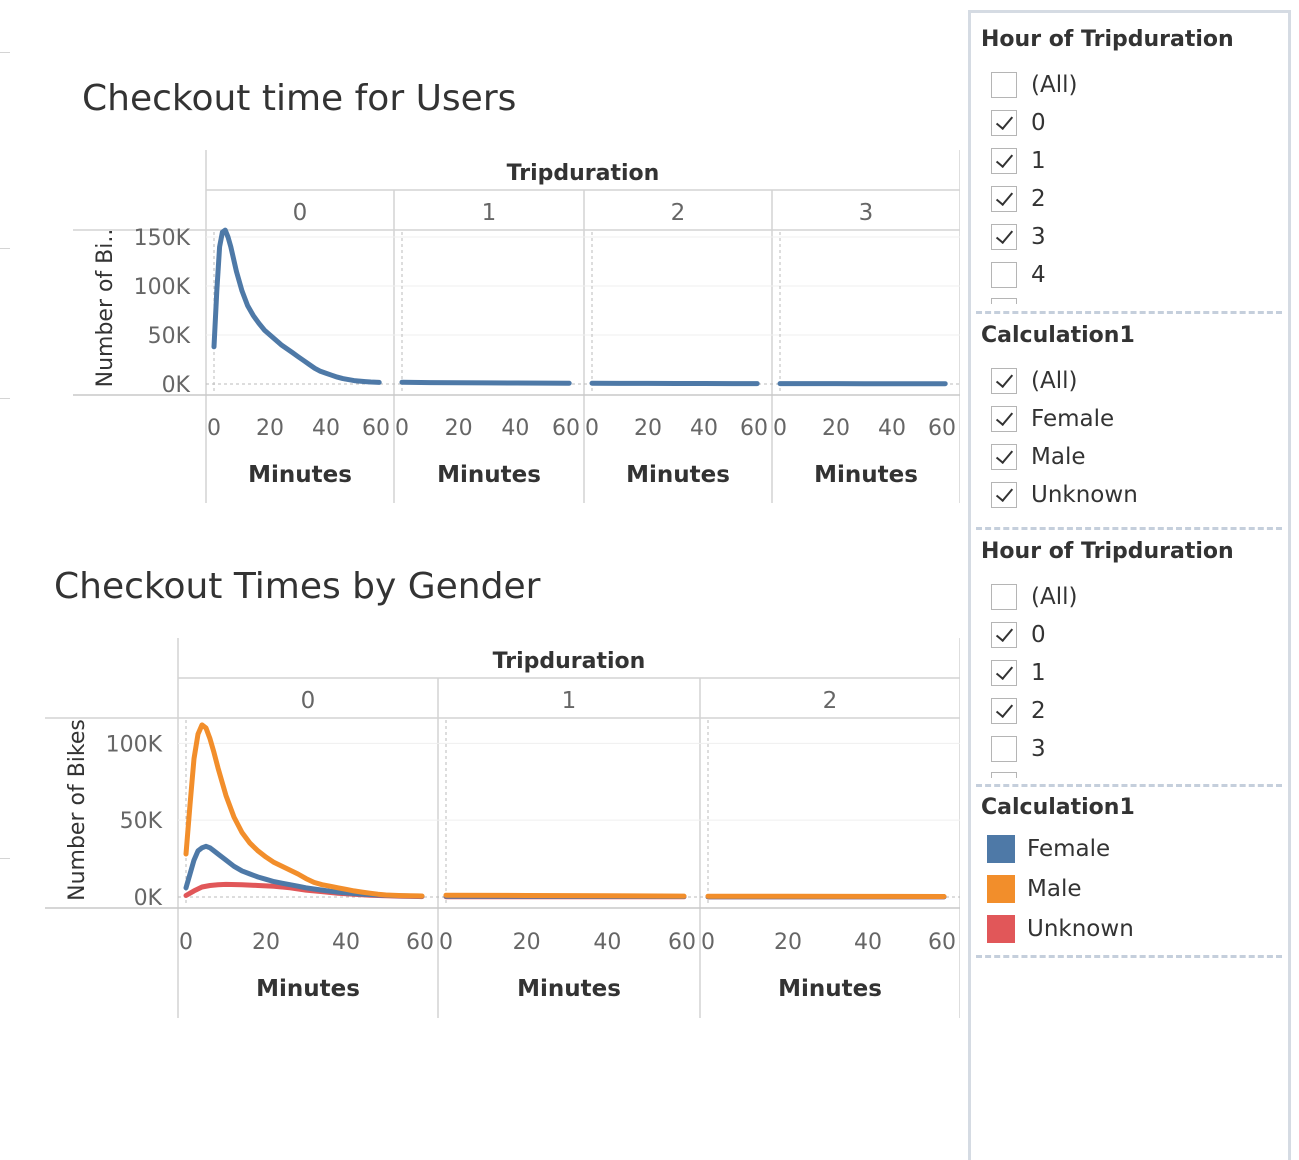 Image resolution: width=1299 pixels, height=1160 pixels. I want to click on filter-option-female: Female, so click(1052, 419).